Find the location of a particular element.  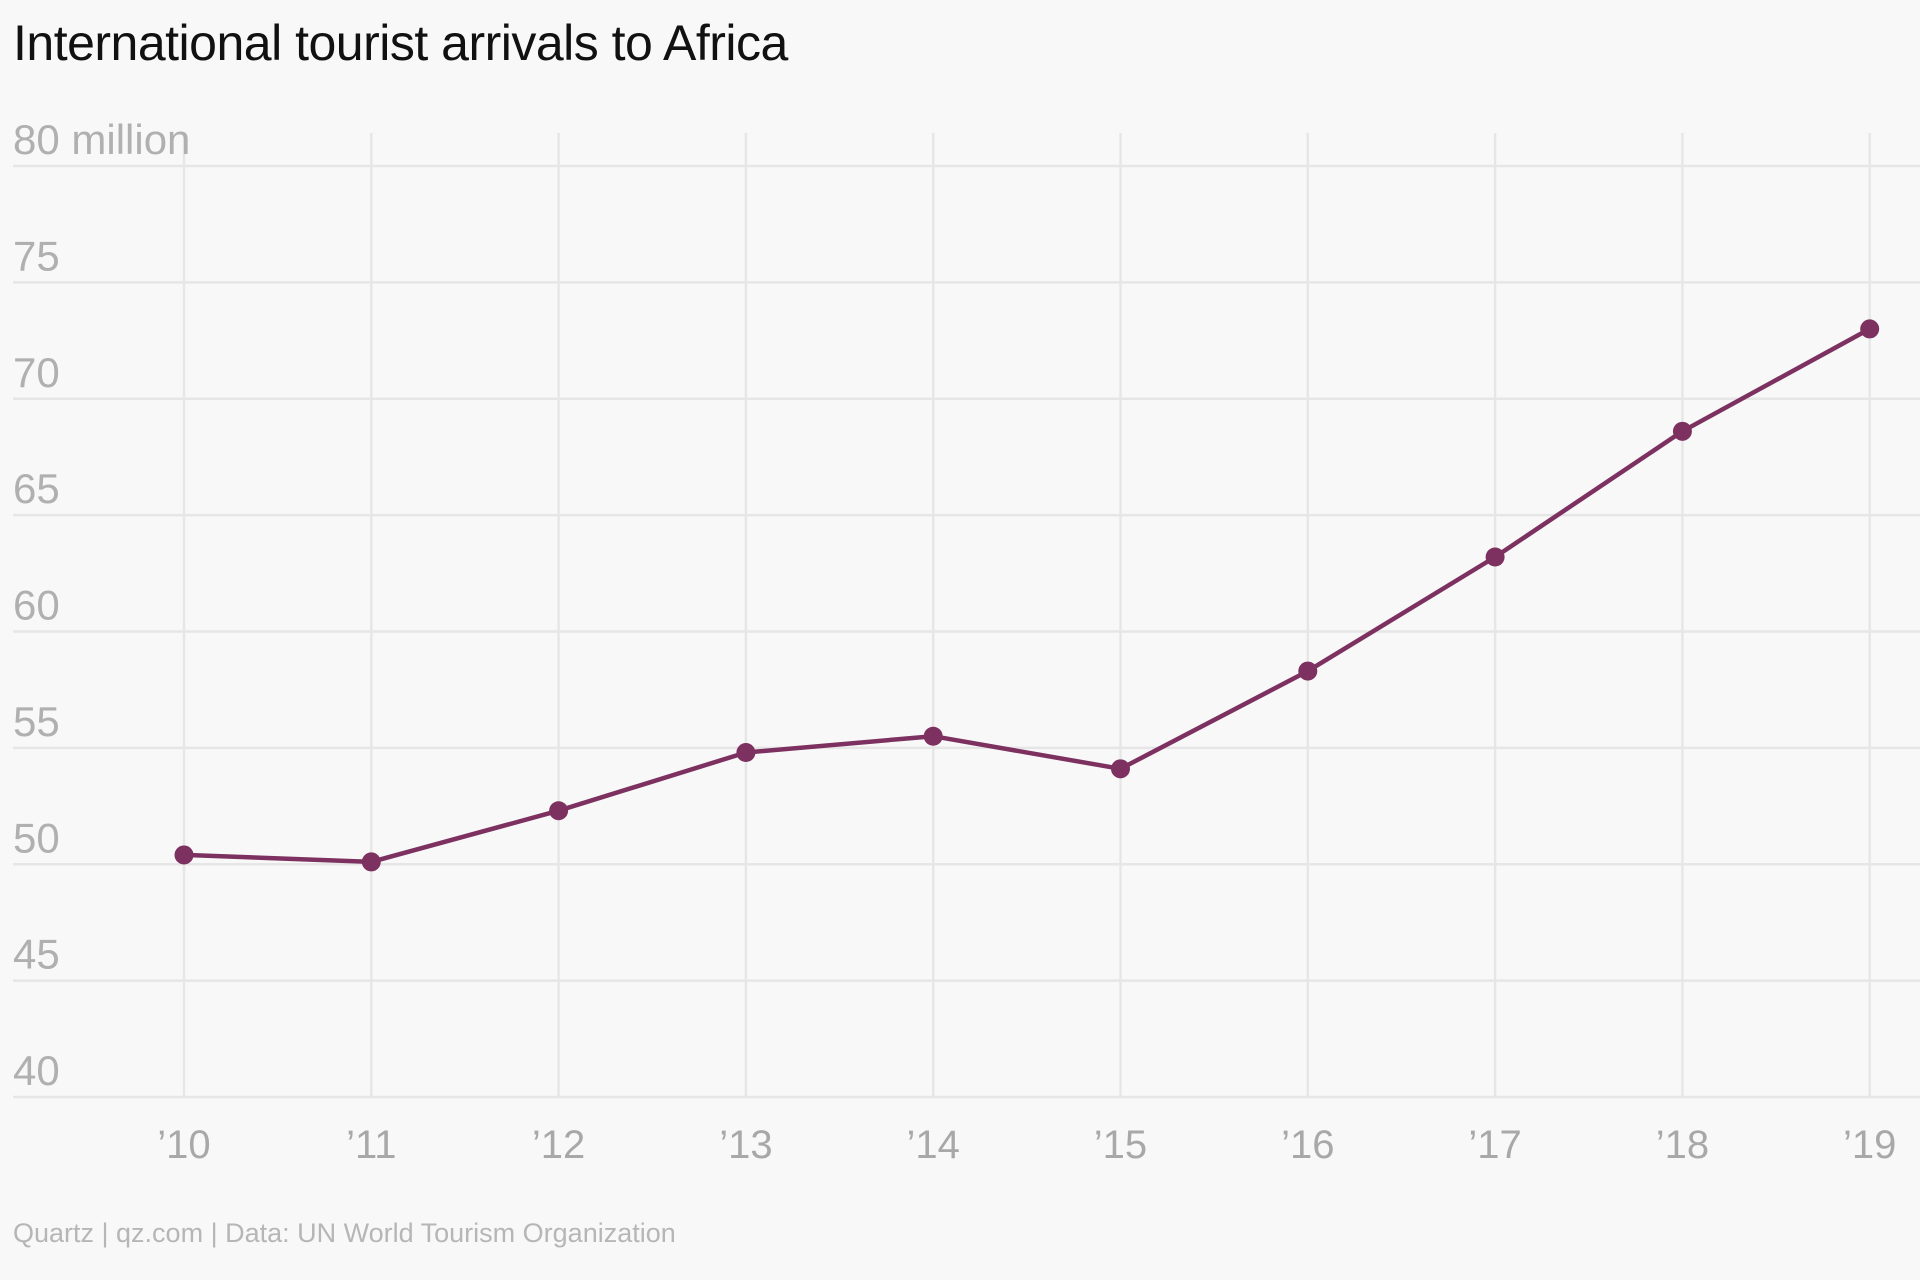

x-tick-label: ’15 is located at coordinates (1120, 1145).